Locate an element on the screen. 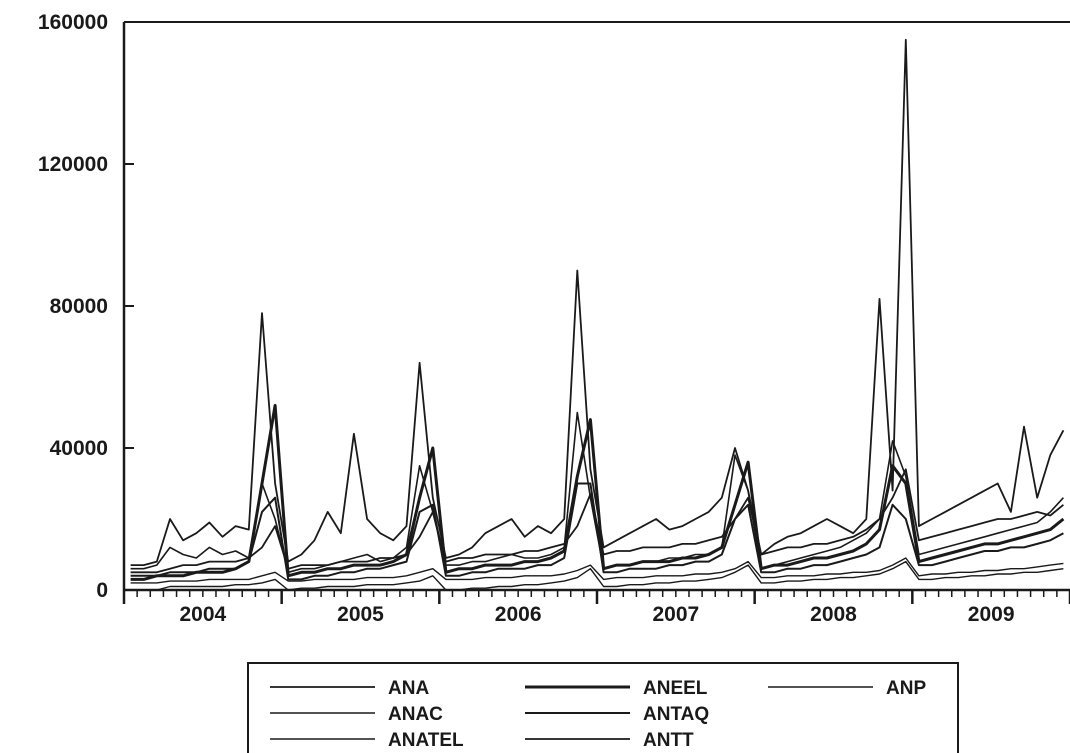 This screenshot has height=753, width=1070. y-tick-label: 40000 is located at coordinates (79, 448).